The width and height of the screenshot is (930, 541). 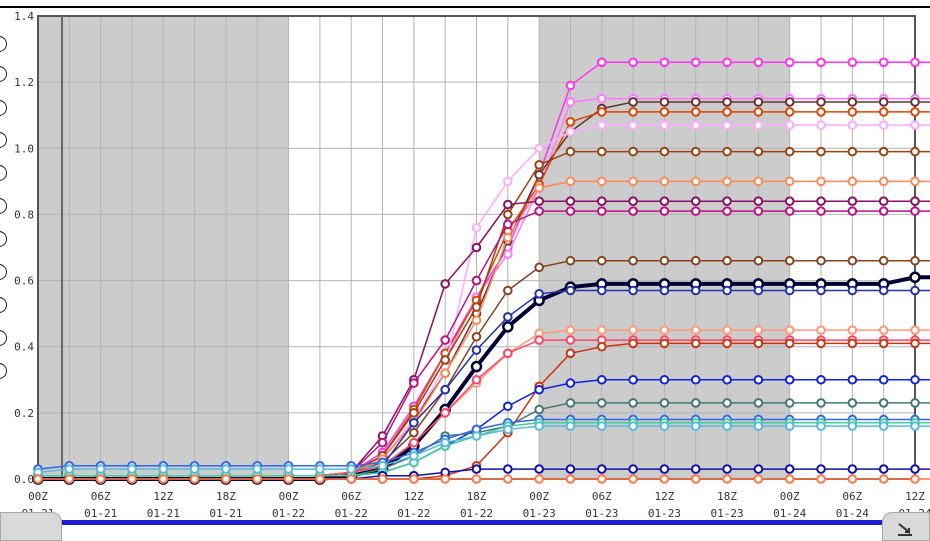 What do you see at coordinates (24, 347) in the screenshot?
I see `y-tick-label: 0.4` at bounding box center [24, 347].